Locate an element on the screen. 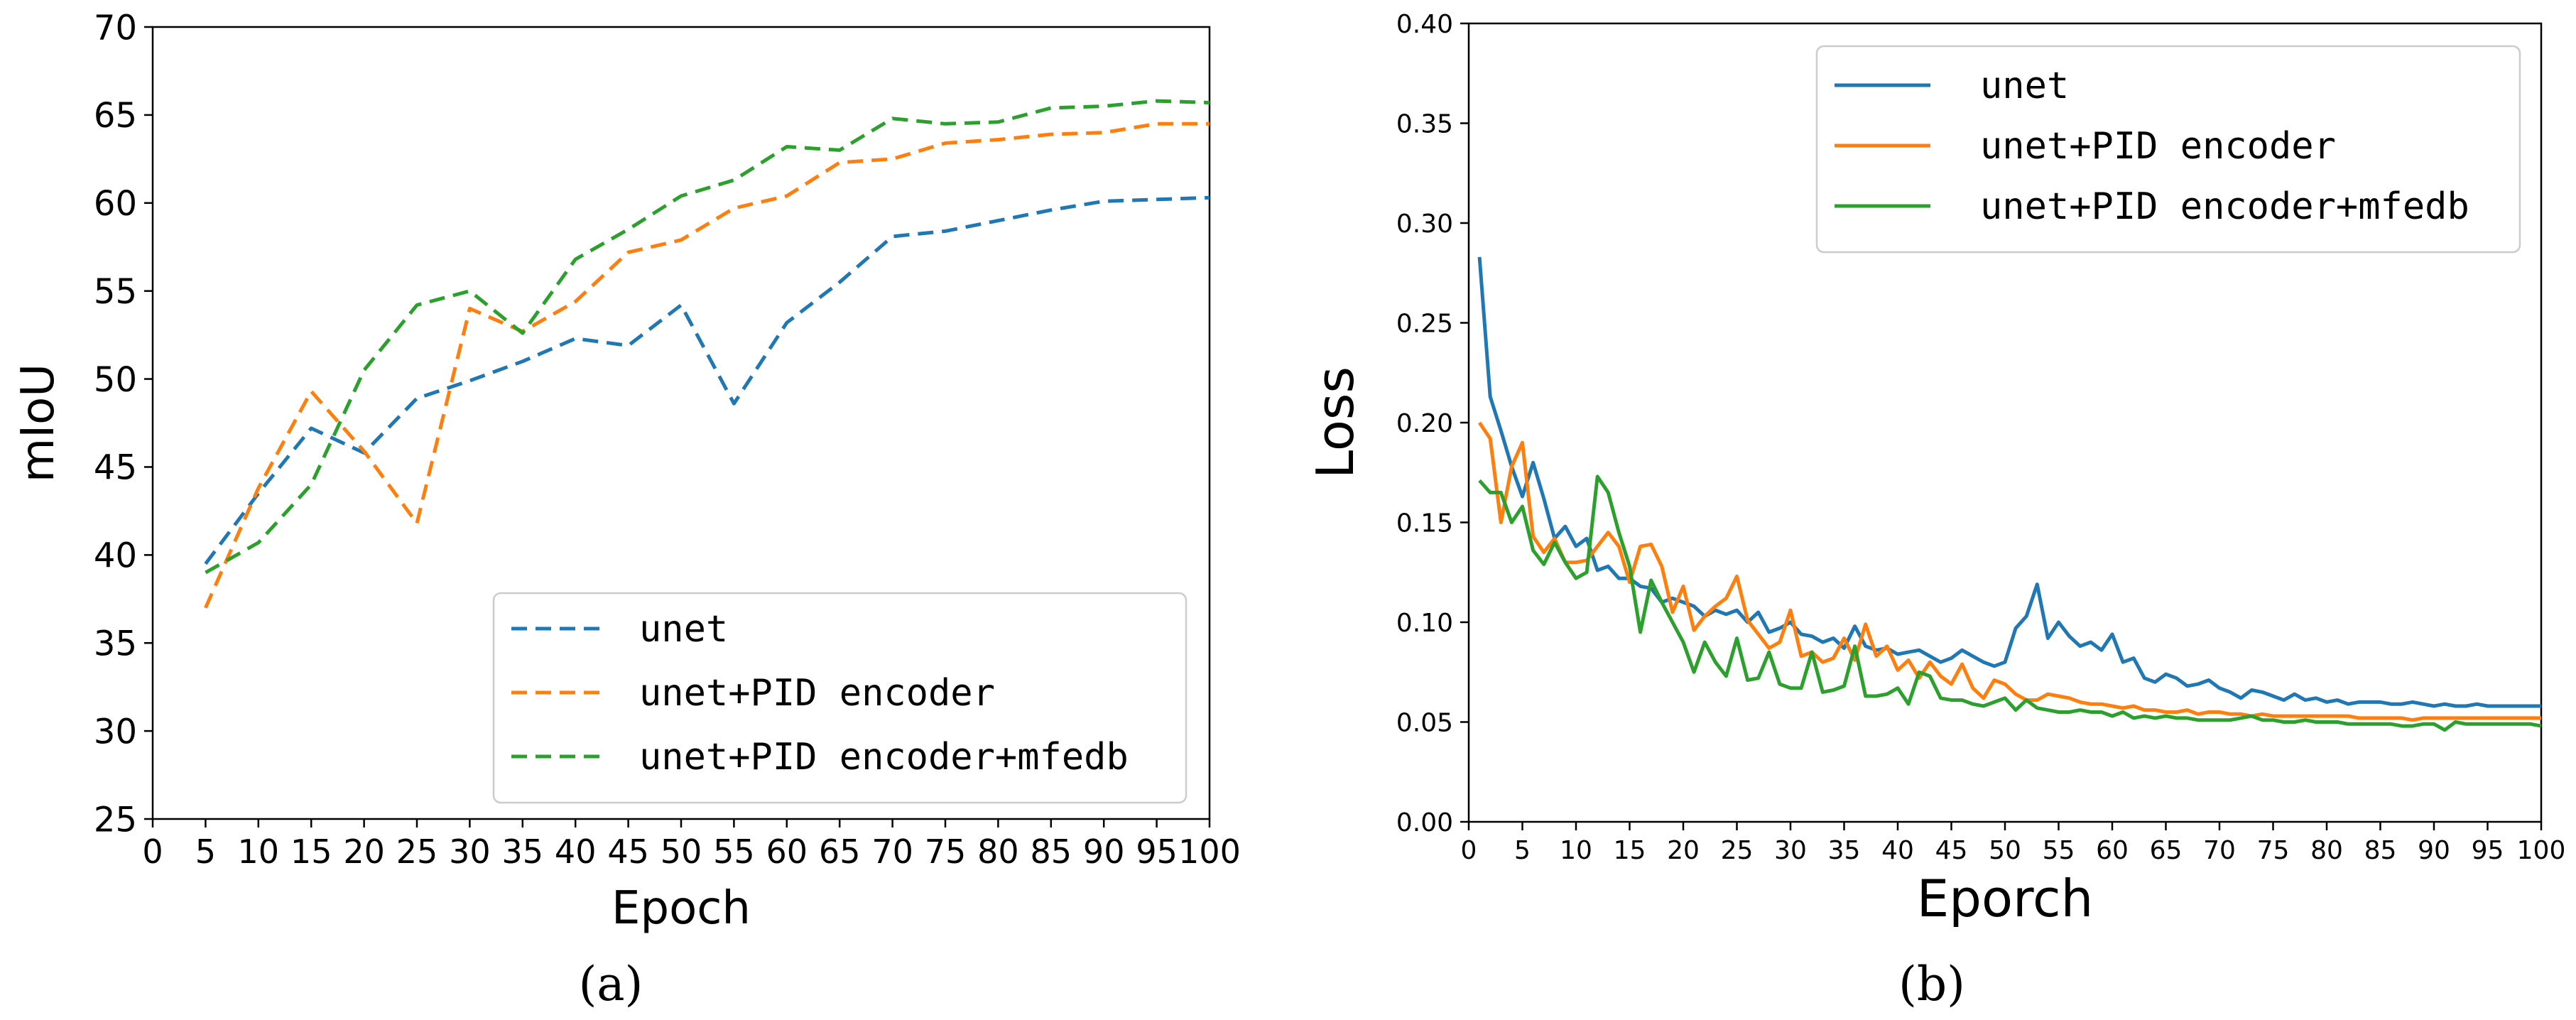  y-tick-label: 45 is located at coordinates (116, 468).